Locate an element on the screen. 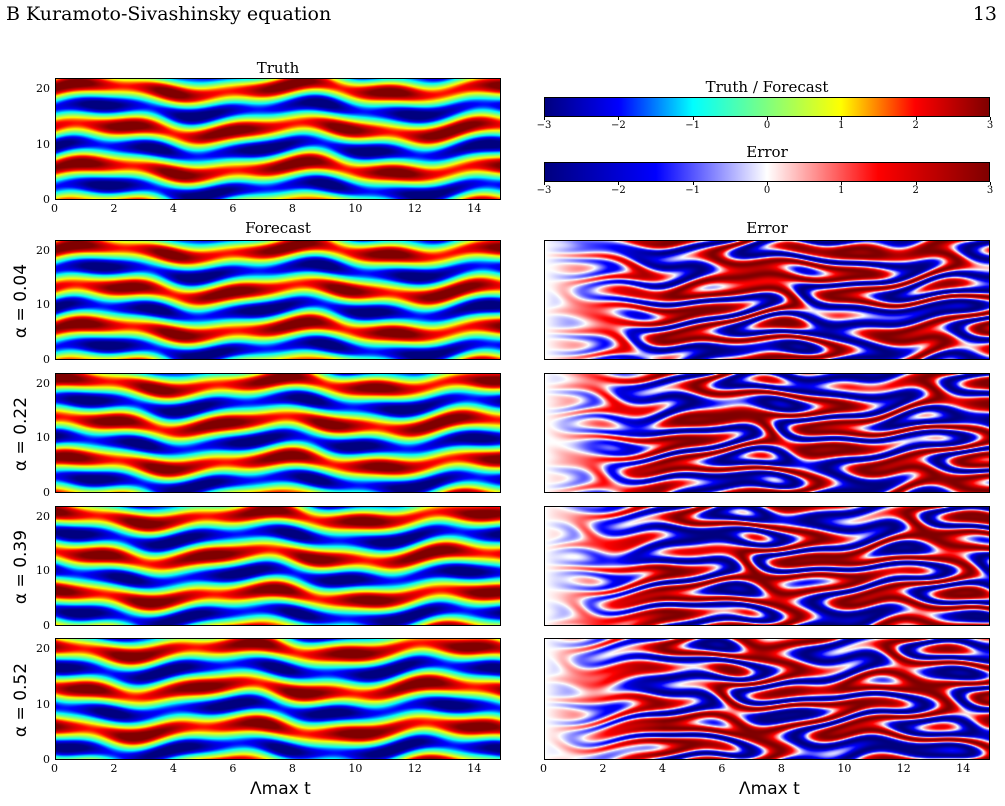 The width and height of the screenshot is (1005, 806). forecast-title: Forecast is located at coordinates (278, 228).